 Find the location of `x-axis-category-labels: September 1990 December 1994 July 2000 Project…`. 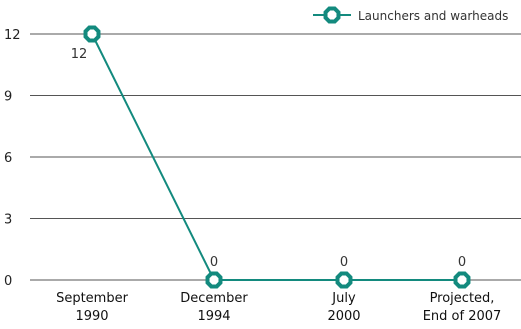

x-axis-category-labels: September 1990 December 1994 July 2000 Project… is located at coordinates (278, 307).